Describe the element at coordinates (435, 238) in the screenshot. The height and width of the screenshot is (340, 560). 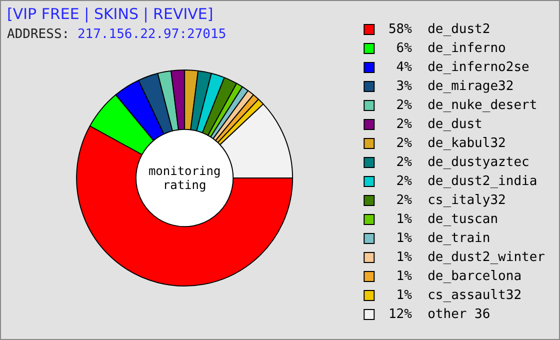
I see `legend-label: 1% de_train` at that location.